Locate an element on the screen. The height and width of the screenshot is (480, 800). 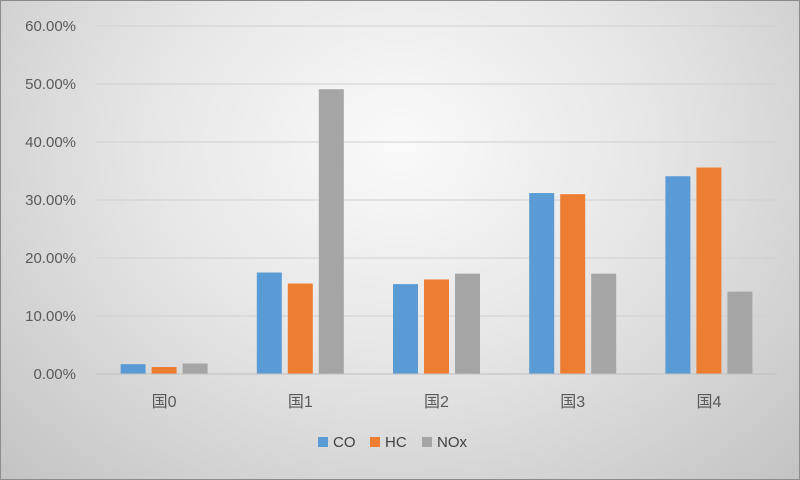
y-tick-label: 10.00% is located at coordinates (50, 316).